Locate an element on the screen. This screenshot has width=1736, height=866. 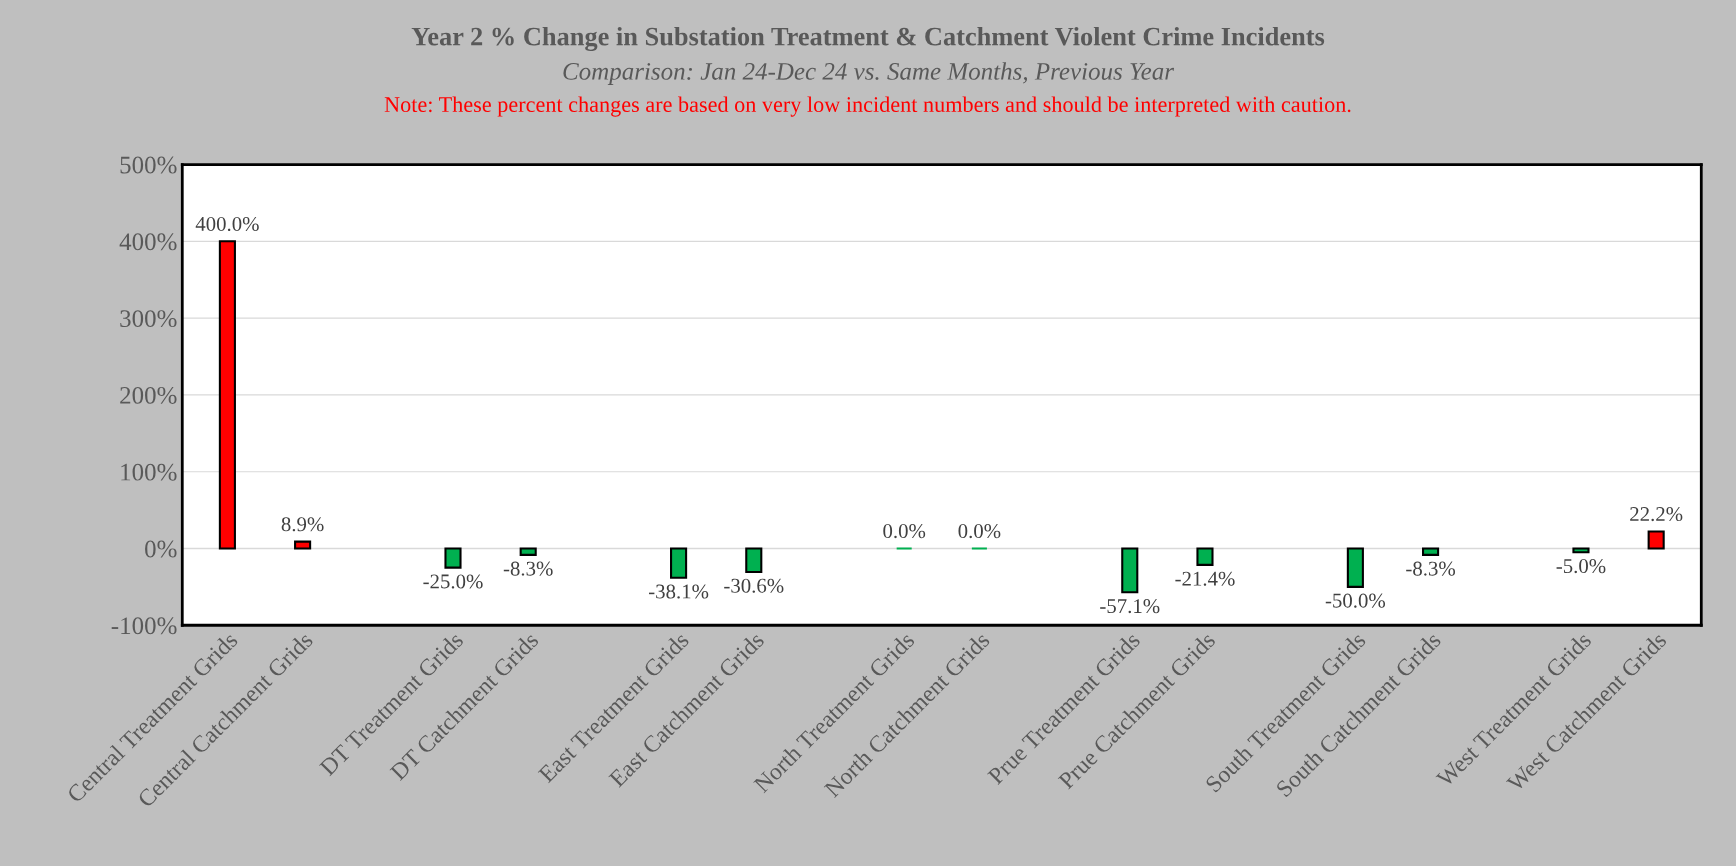
data-label: -57.1% is located at coordinates (1130, 606).